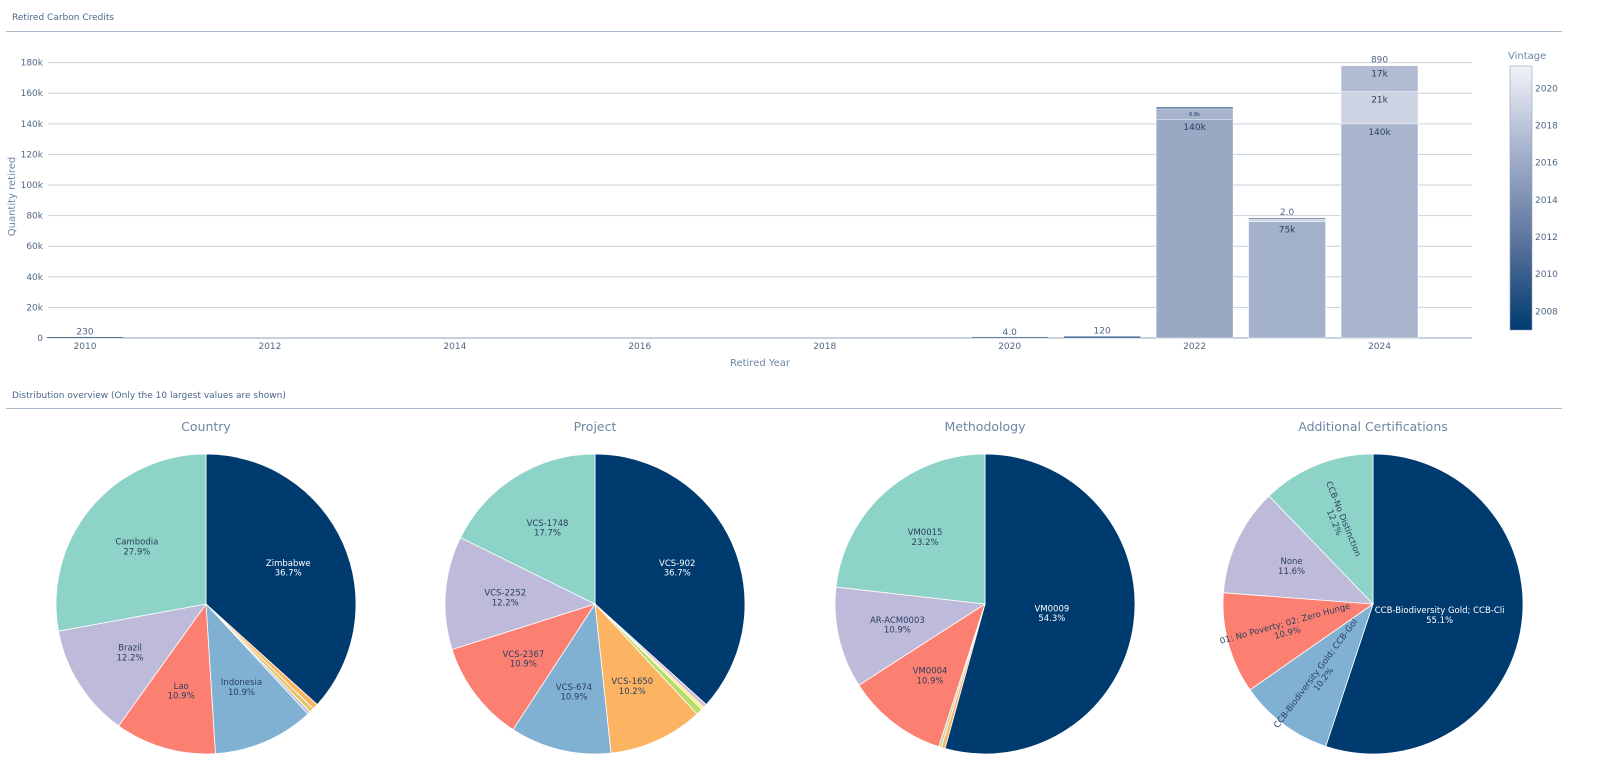 This screenshot has height=784, width=1600. What do you see at coordinates (288, 564) in the screenshot?
I see `slice-name: Zimbabwe` at bounding box center [288, 564].